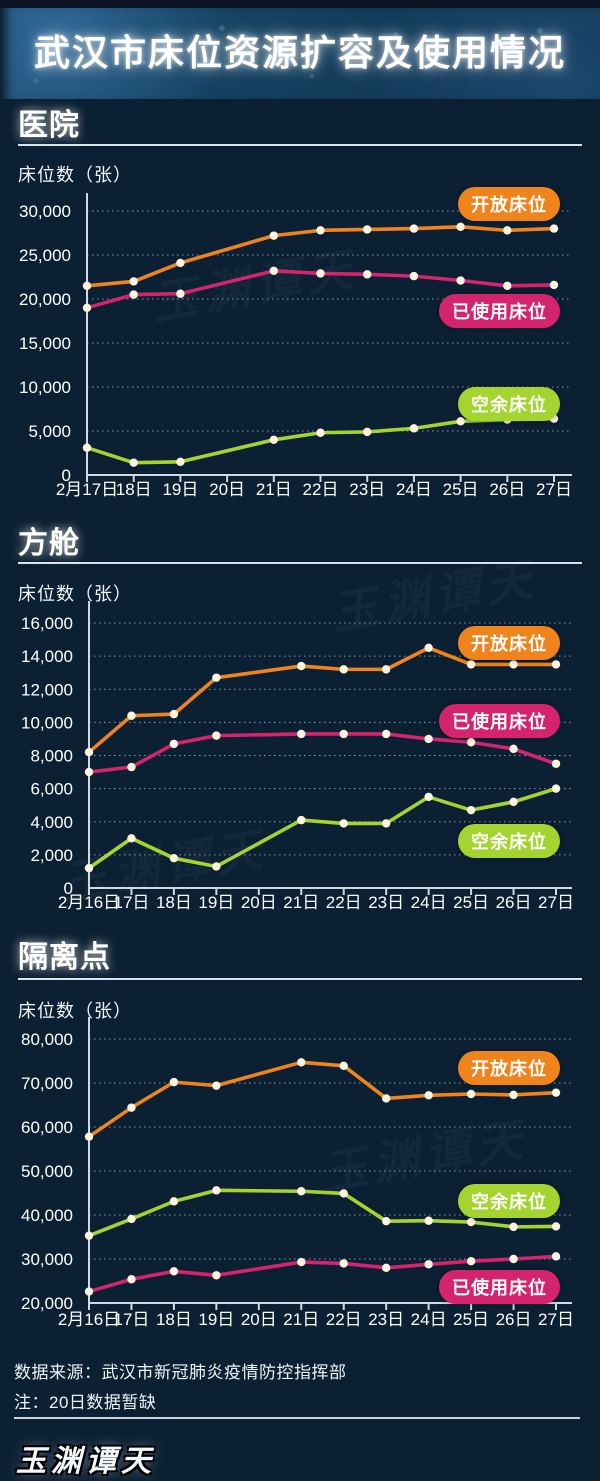  I want to click on x-tick-label: 2月16日, so click(89, 902).